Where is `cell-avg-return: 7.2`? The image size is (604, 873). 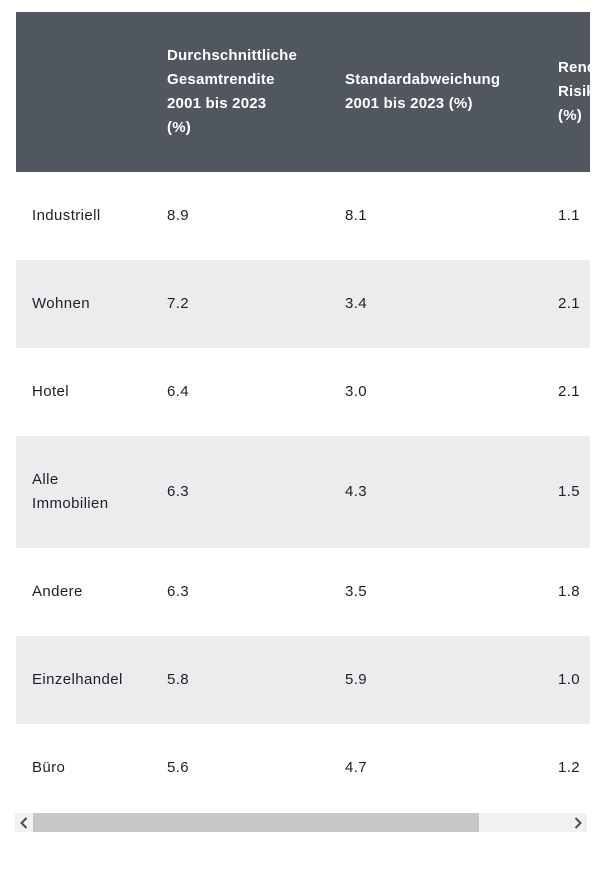
cell-avg-return: 7.2 is located at coordinates (240, 304).